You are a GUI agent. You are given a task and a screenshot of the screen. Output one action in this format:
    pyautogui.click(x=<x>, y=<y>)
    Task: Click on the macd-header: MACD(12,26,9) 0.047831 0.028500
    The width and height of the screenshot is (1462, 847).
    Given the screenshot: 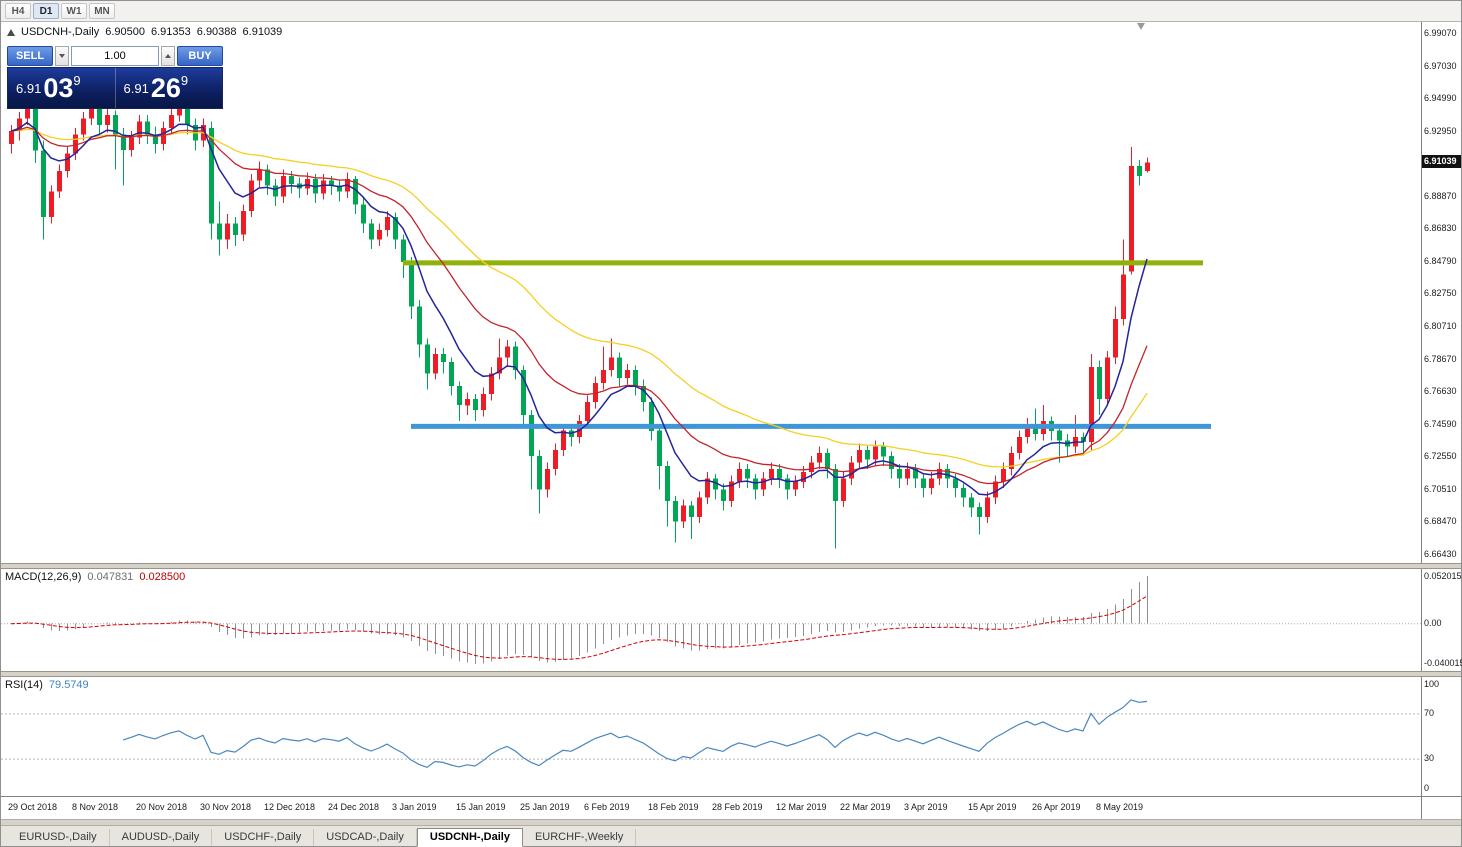 What is the action you would take?
    pyautogui.click(x=95, y=577)
    